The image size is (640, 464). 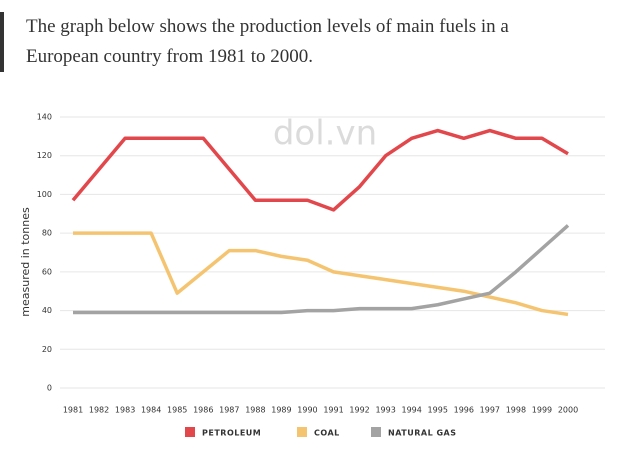 What do you see at coordinates (438, 410) in the screenshot?
I see `x-tick-label: 1995` at bounding box center [438, 410].